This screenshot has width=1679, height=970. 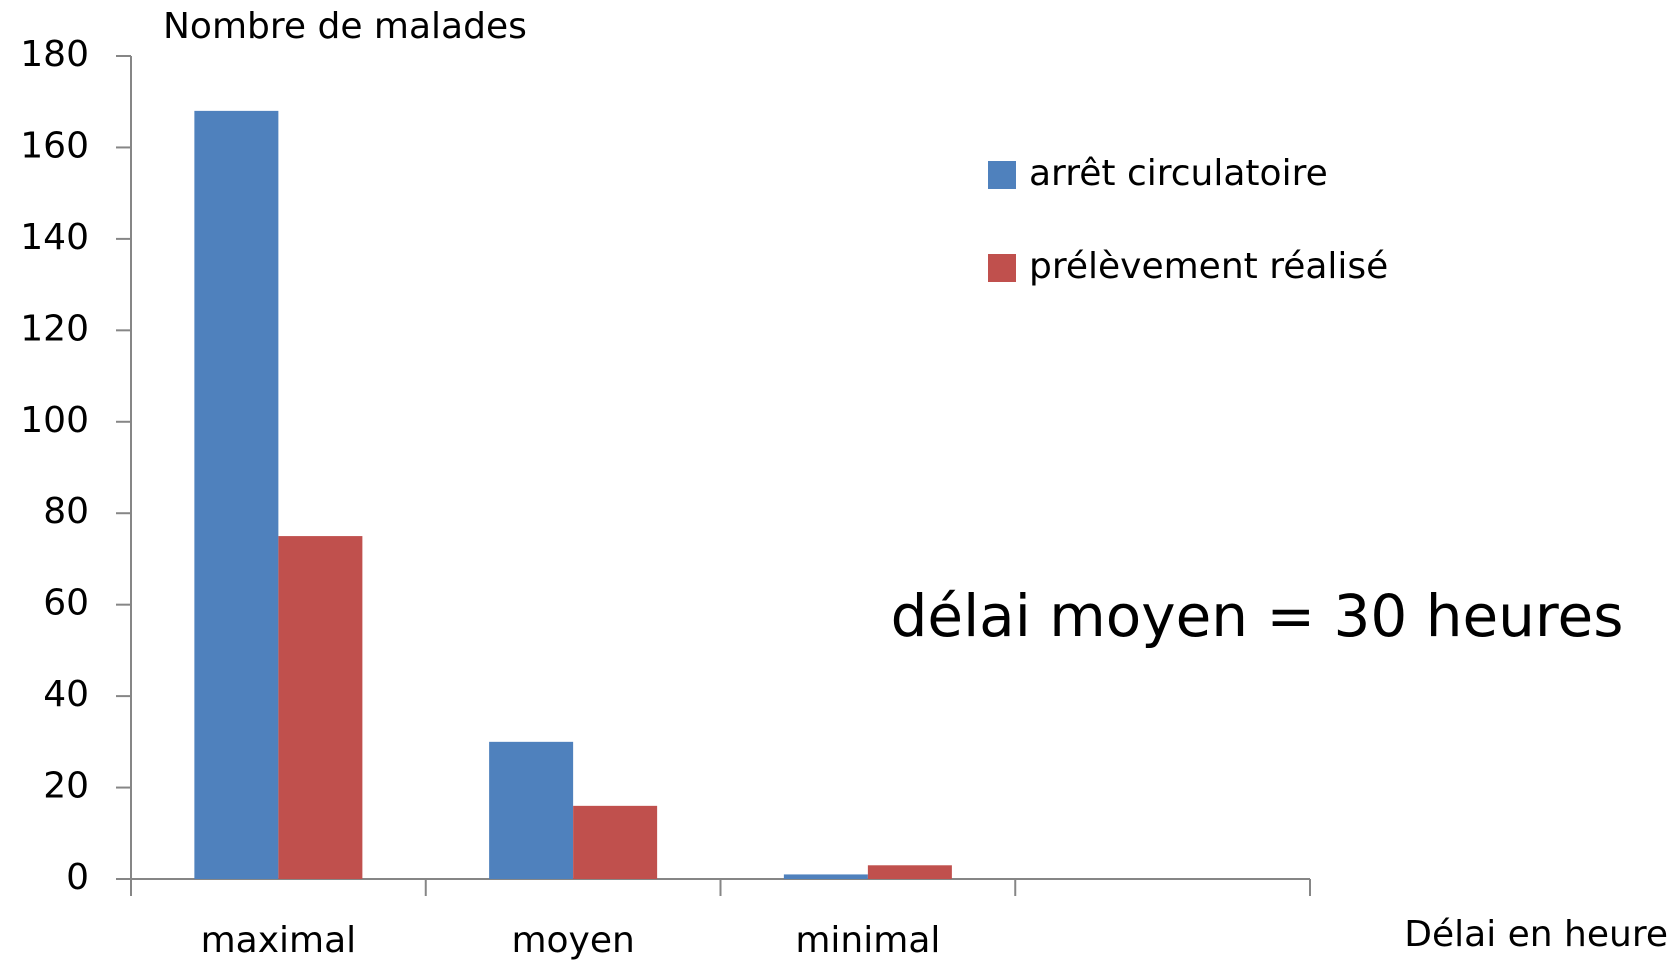 What do you see at coordinates (572, 940) in the screenshot?
I see `x-tick-label: moyen` at bounding box center [572, 940].